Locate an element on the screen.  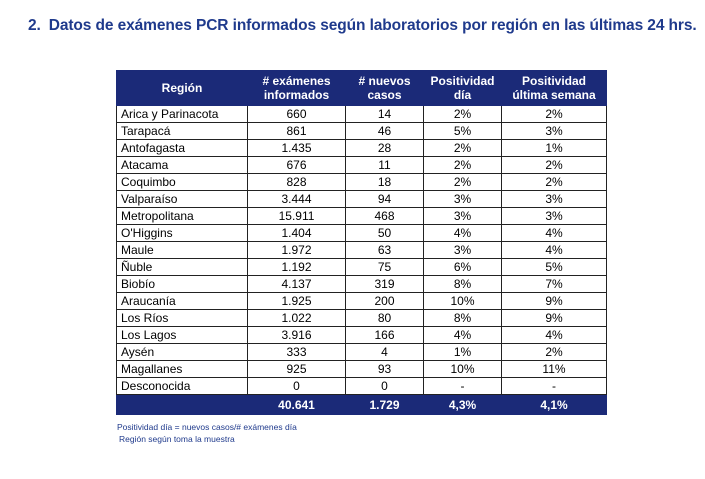
table-row: Valparaíso 3.444 94 3% 3% is located at coordinates (361, 199).